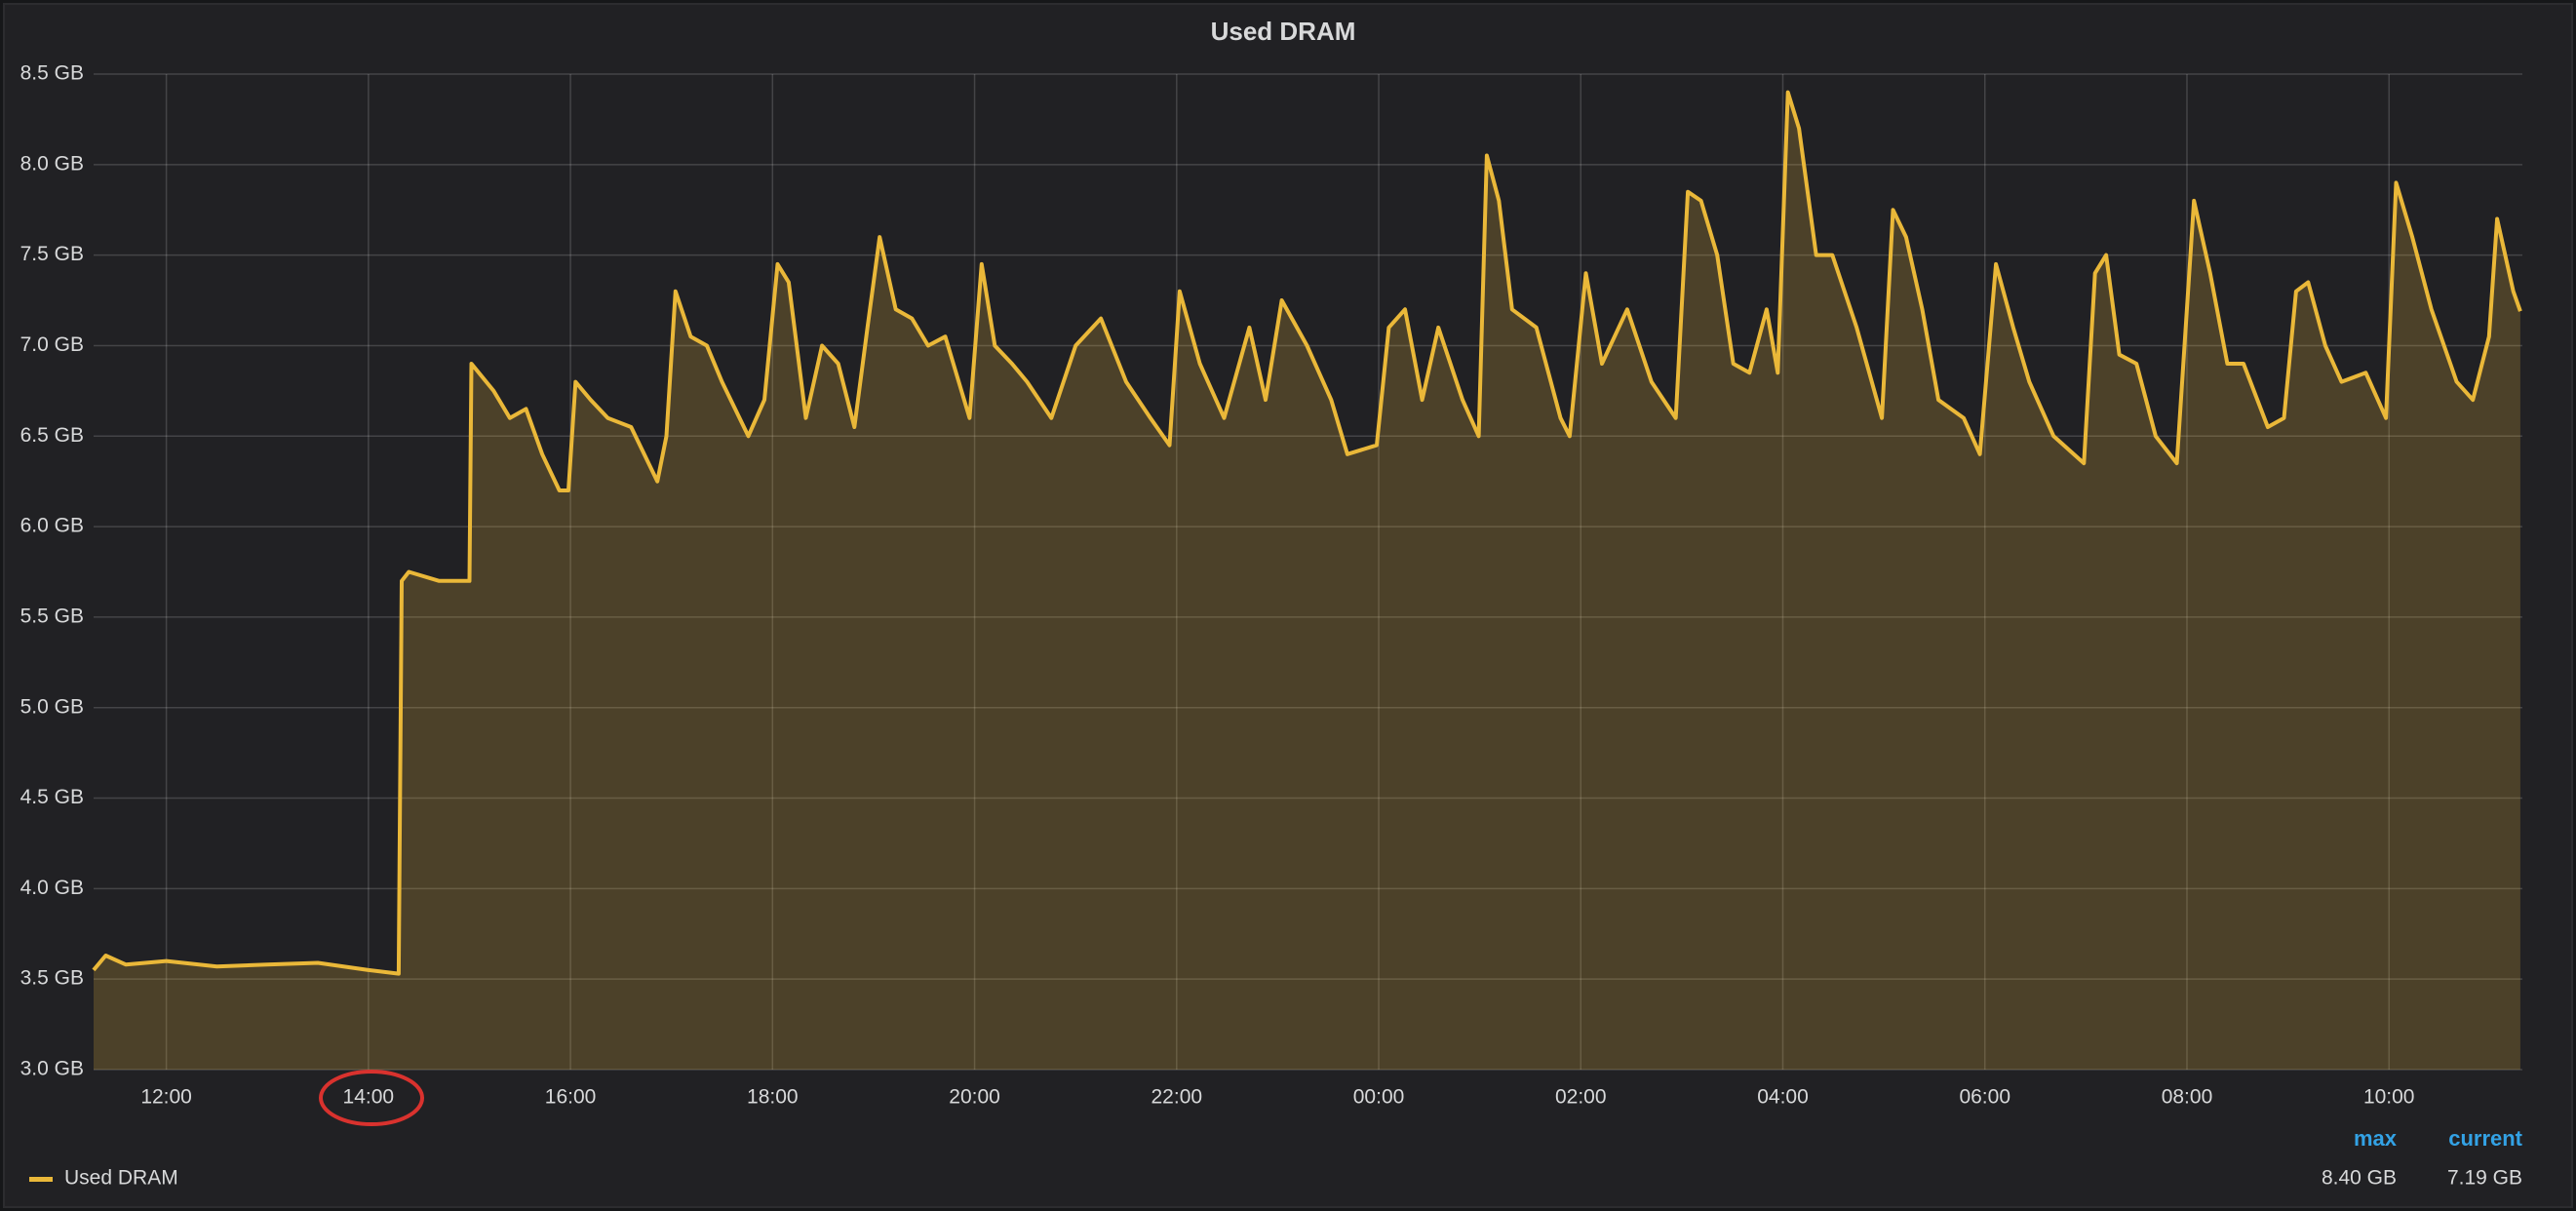 This screenshot has width=2576, height=1211. I want to click on x-tick-label: 12:00, so click(166, 1097).